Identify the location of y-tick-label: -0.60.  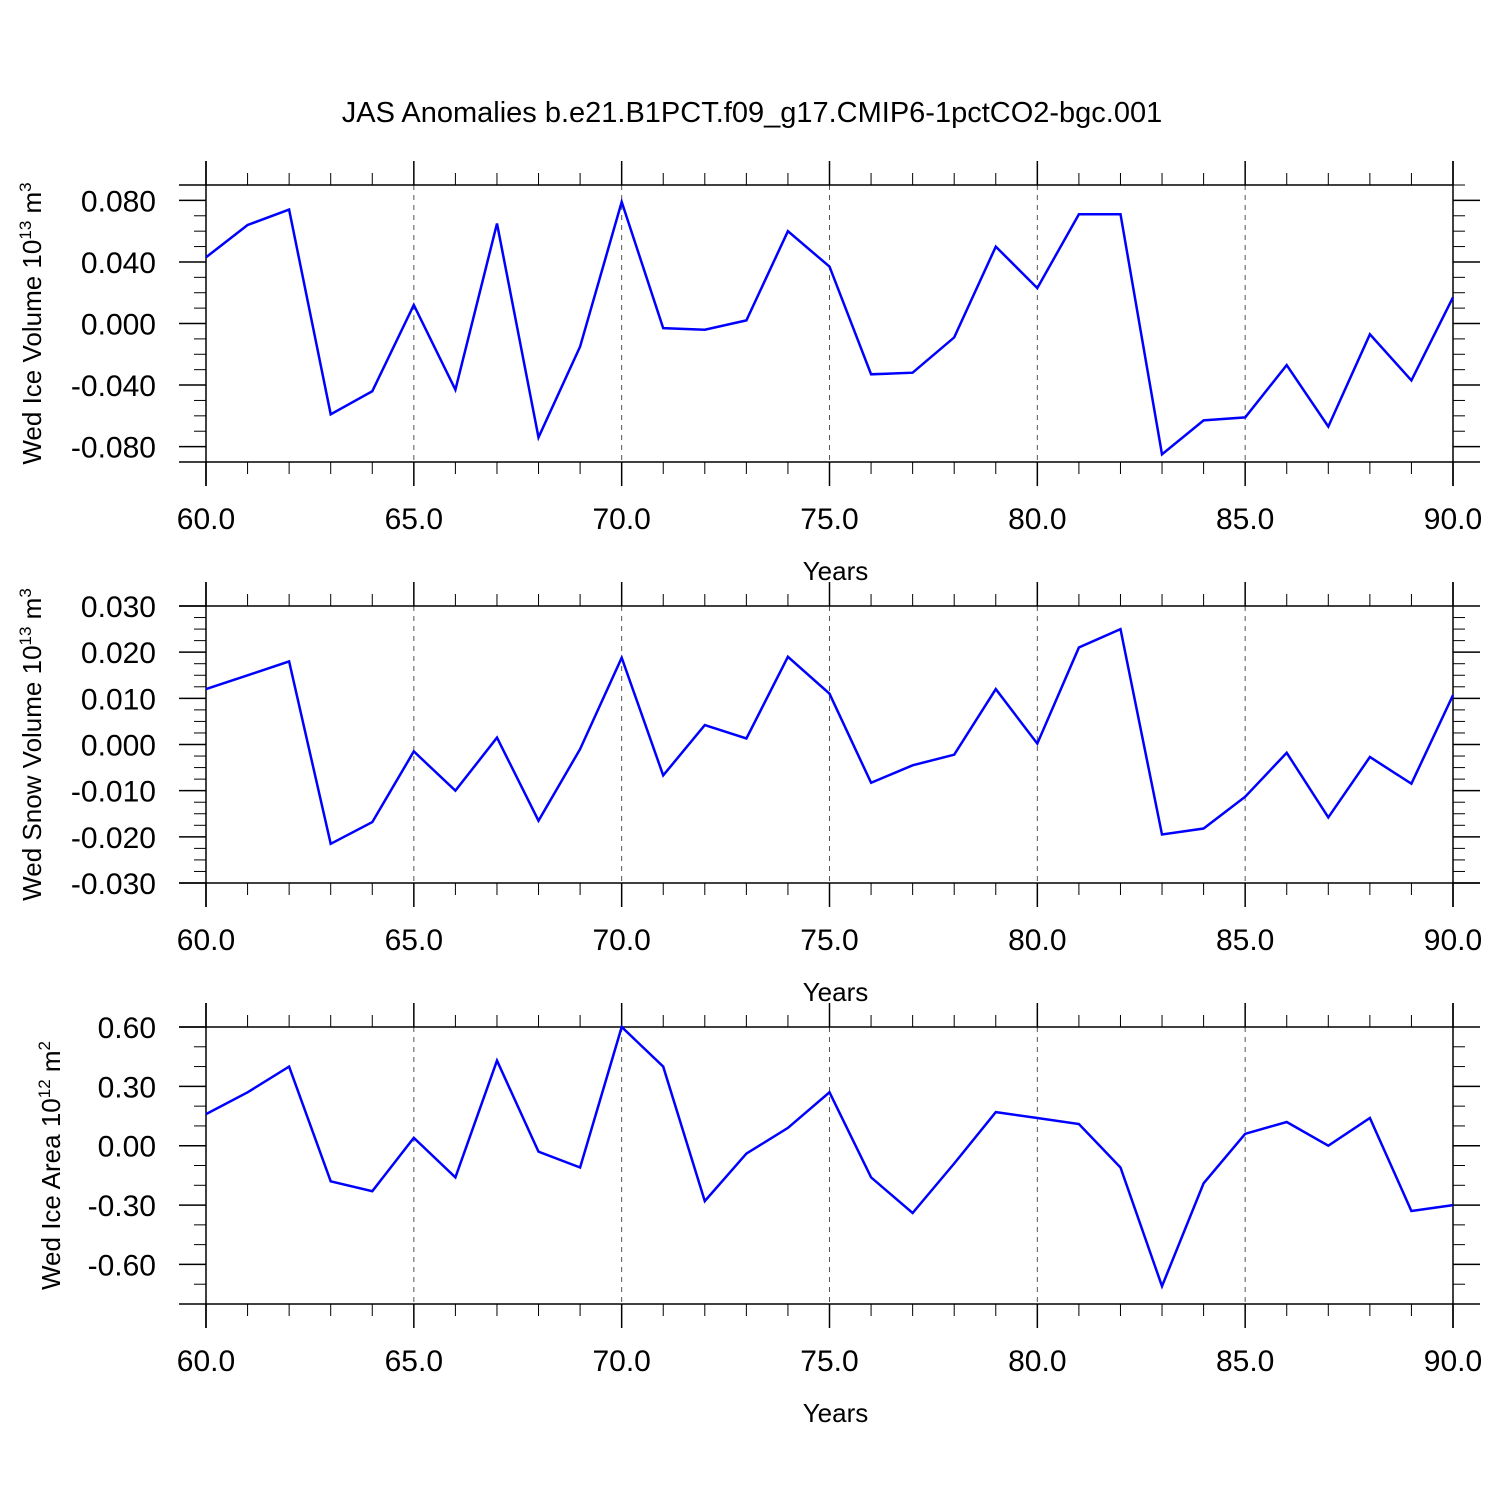
(122, 1265).